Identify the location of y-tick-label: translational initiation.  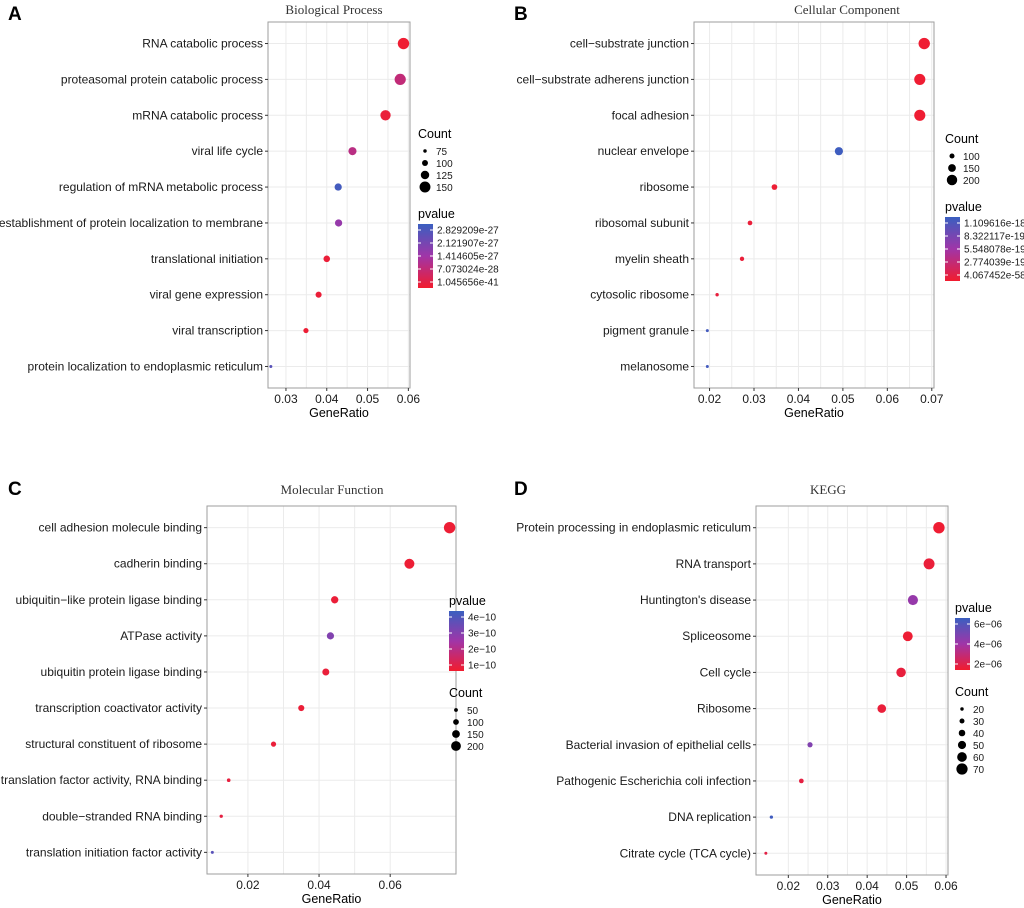
(207, 259).